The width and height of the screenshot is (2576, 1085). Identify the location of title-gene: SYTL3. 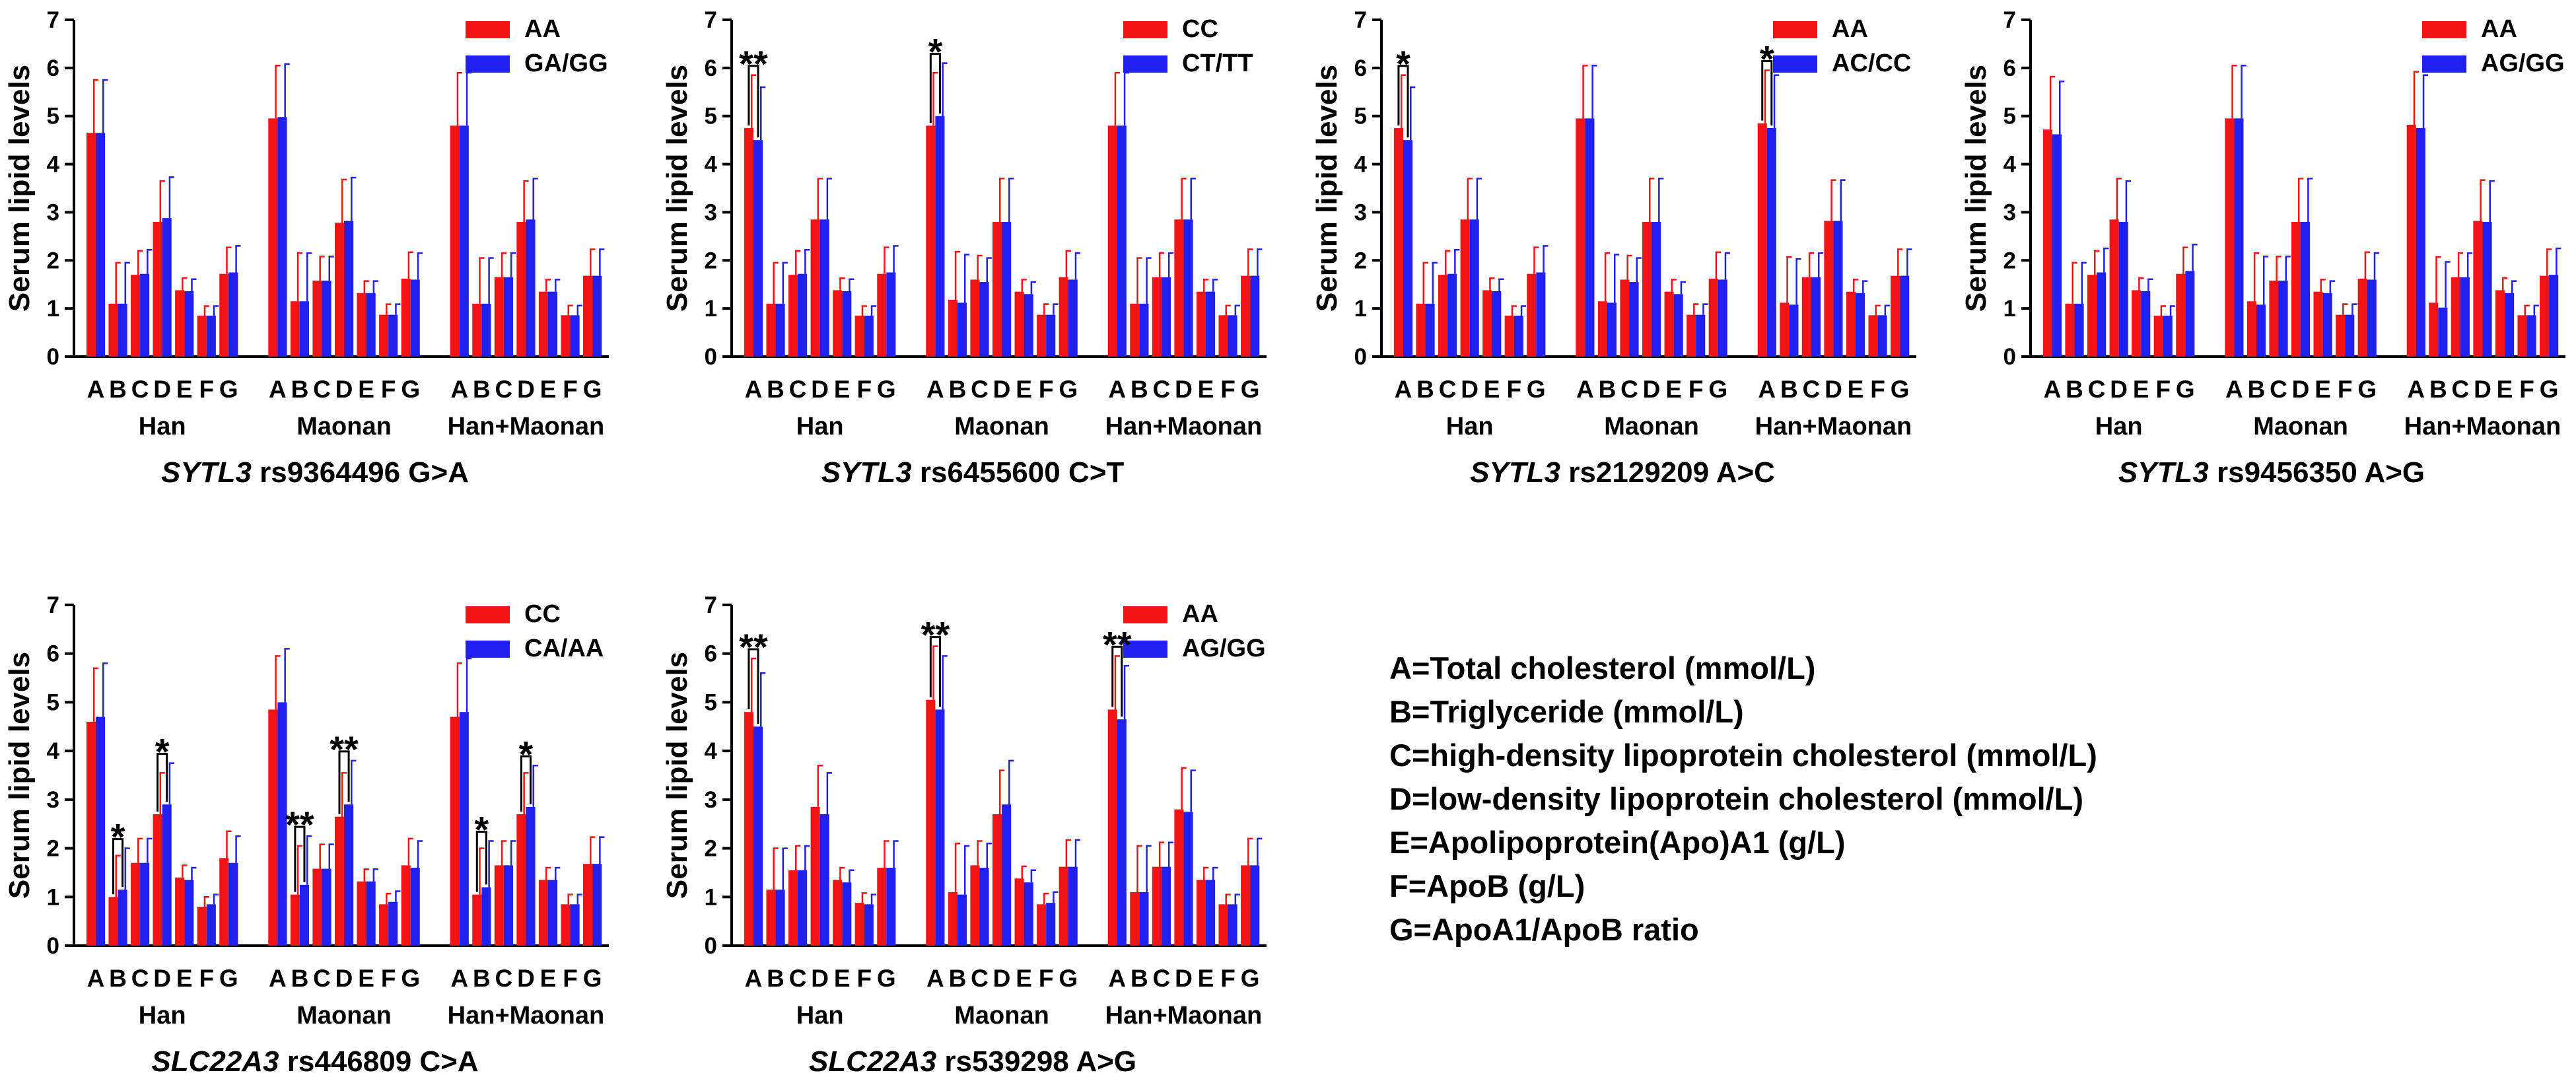
(1515, 472).